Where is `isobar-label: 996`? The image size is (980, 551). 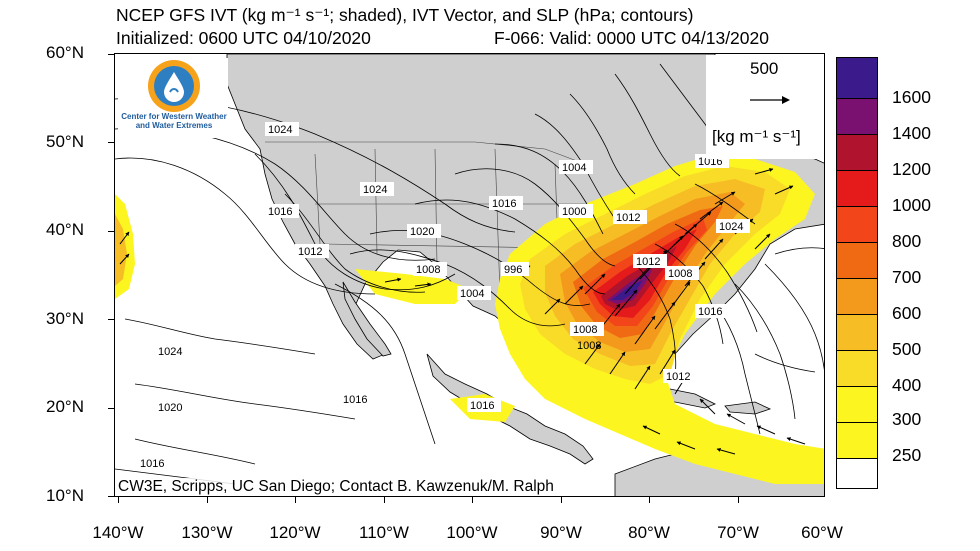 isobar-label: 996 is located at coordinates (515, 269).